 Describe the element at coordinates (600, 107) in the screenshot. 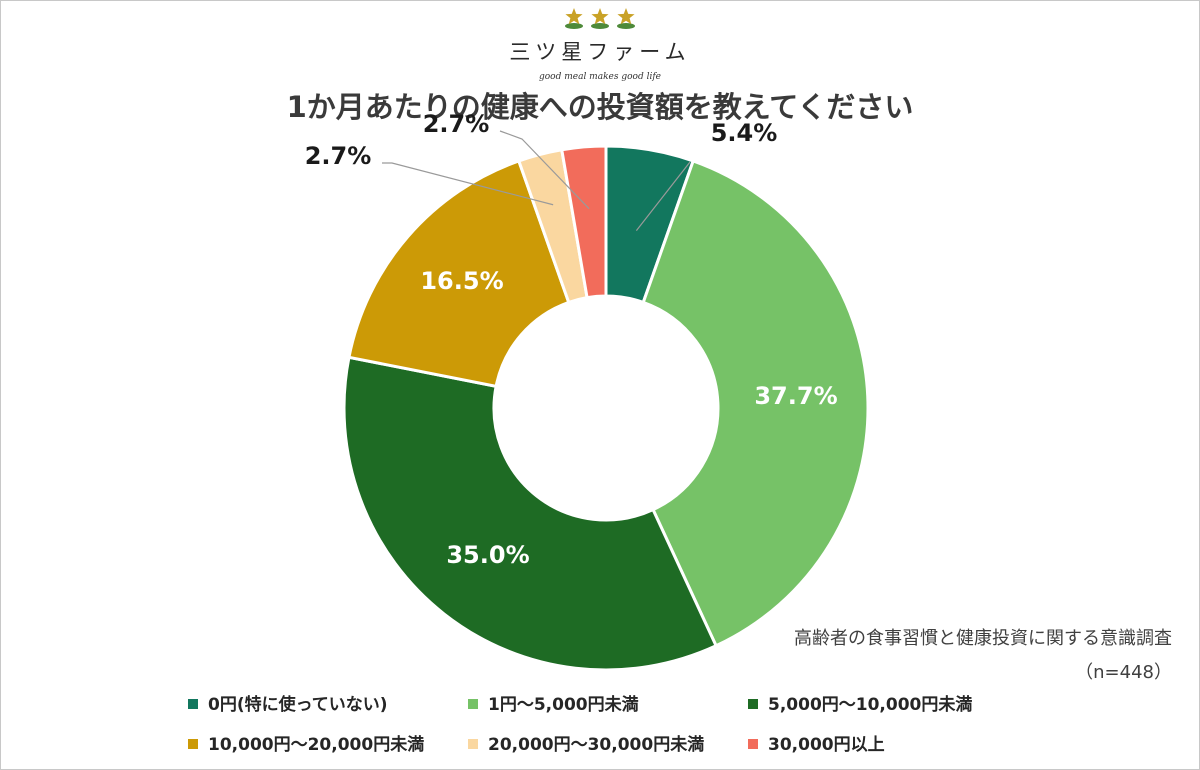

I see `chart-title: 1か月あたりの健康への投資額を教えてください` at that location.